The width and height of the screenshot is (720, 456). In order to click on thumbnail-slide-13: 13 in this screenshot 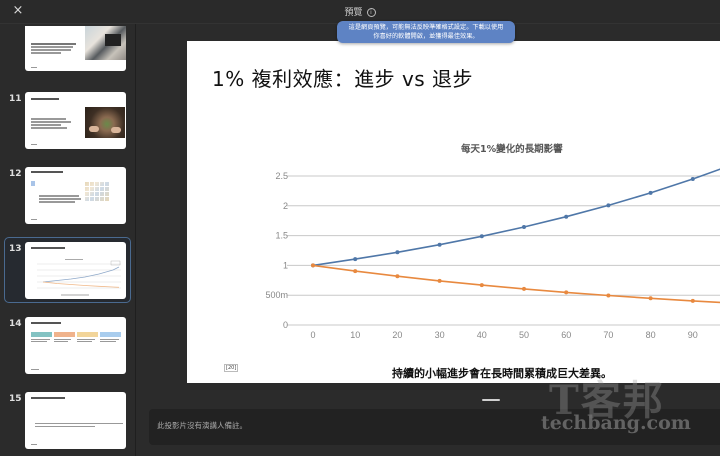, I will do `click(67, 274)`.